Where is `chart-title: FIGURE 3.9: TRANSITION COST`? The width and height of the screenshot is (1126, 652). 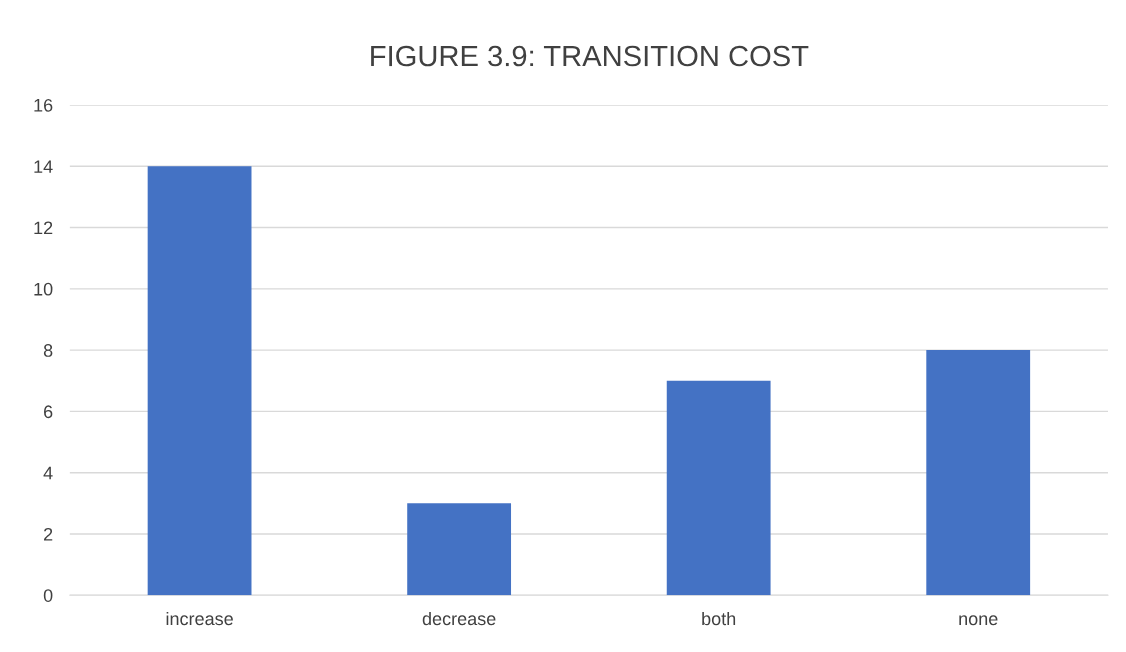
chart-title: FIGURE 3.9: TRANSITION COST is located at coordinates (590, 56).